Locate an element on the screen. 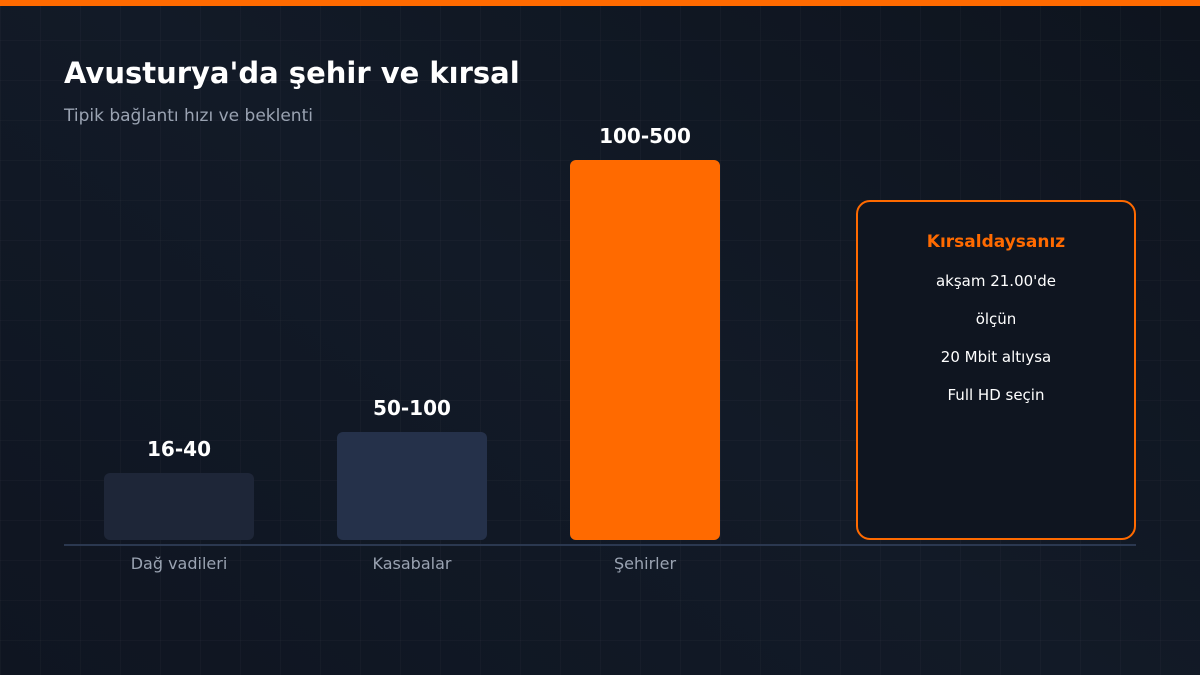 The image size is (1200, 675). value-label: 16-40 is located at coordinates (179, 449).